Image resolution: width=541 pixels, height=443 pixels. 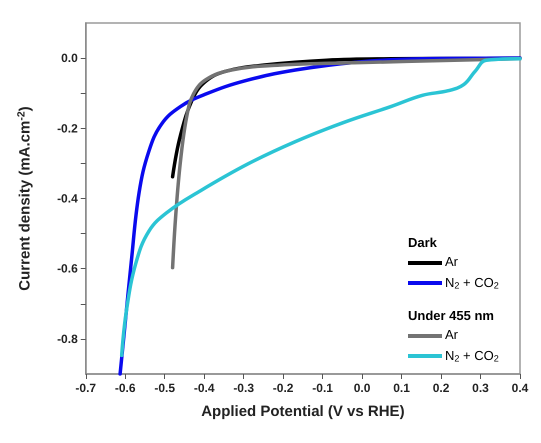 I want to click on y-tick-label: 0.0, so click(x=69, y=58).